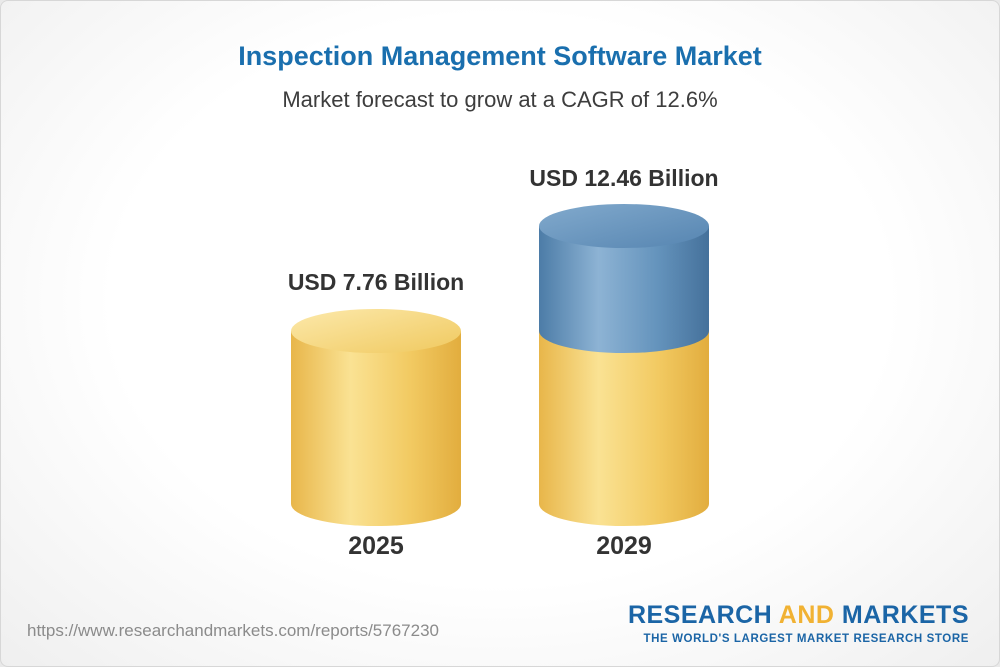  I want to click on value-label-2029: USD 12.46 Billion, so click(624, 178).